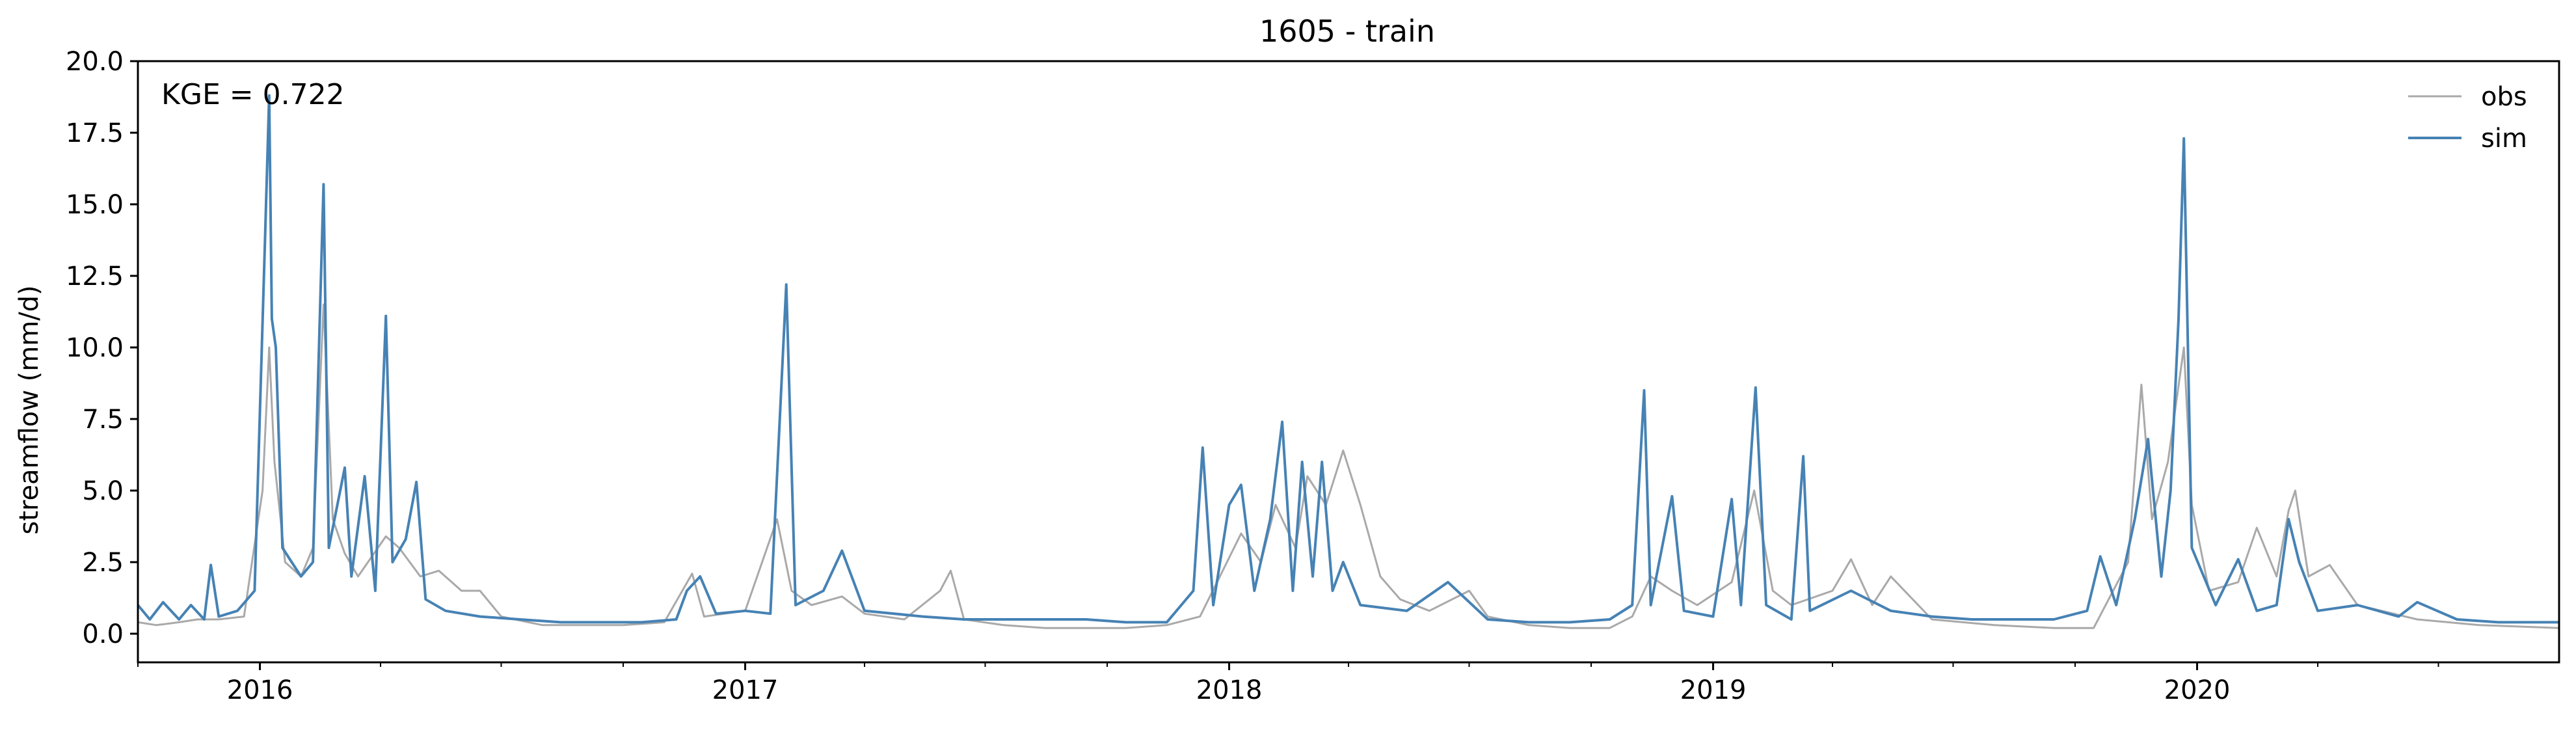 Image resolution: width=2576 pixels, height=730 pixels. I want to click on y-tick-label: 7.5, so click(103, 420).